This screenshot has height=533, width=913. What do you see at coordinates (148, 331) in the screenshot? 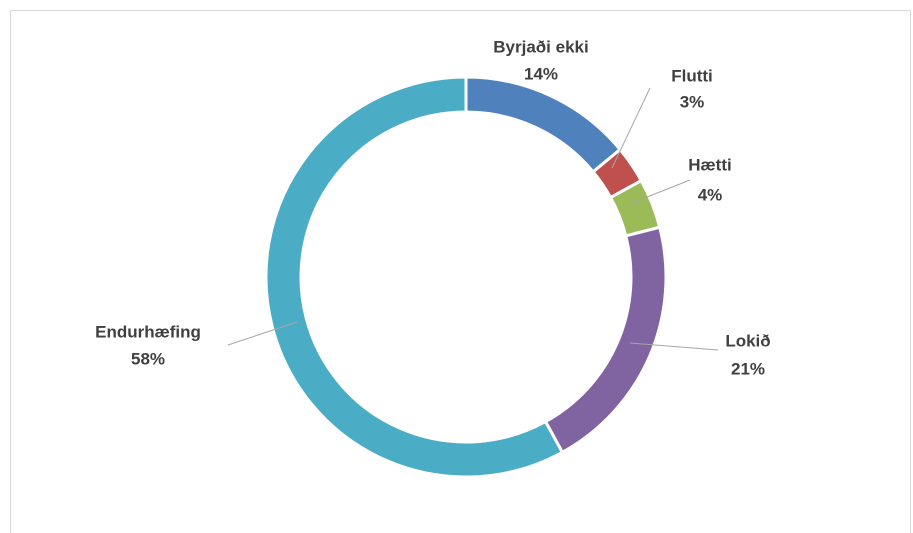
I see `data-label-name: Endurhæfing` at bounding box center [148, 331].